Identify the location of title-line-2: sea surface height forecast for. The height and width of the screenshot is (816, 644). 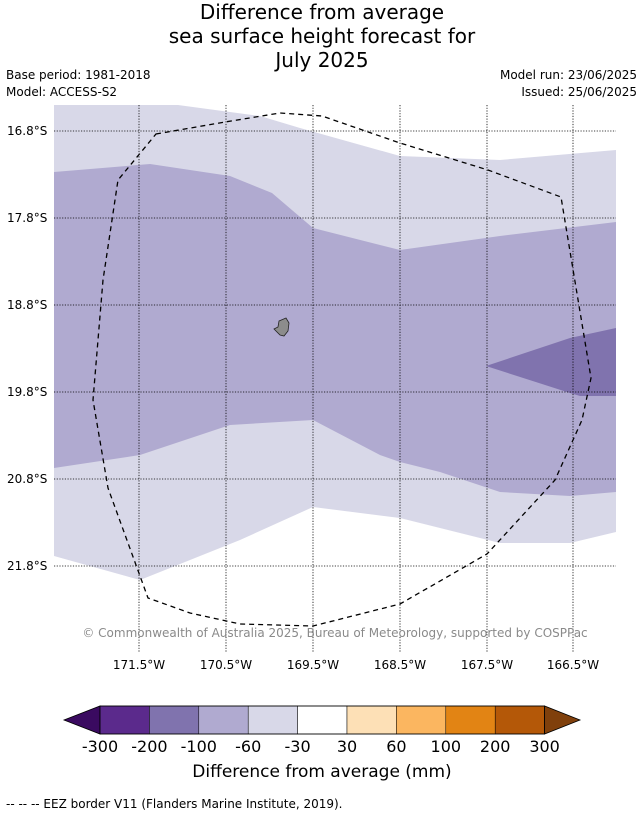
(322, 36).